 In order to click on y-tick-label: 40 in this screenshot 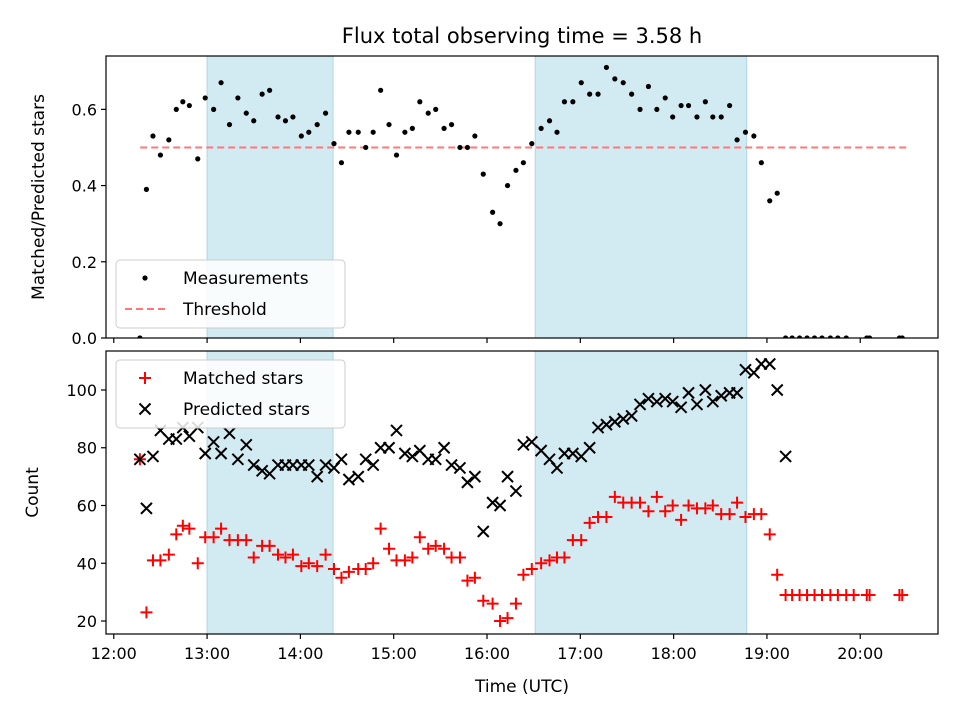, I will do `click(87, 563)`.